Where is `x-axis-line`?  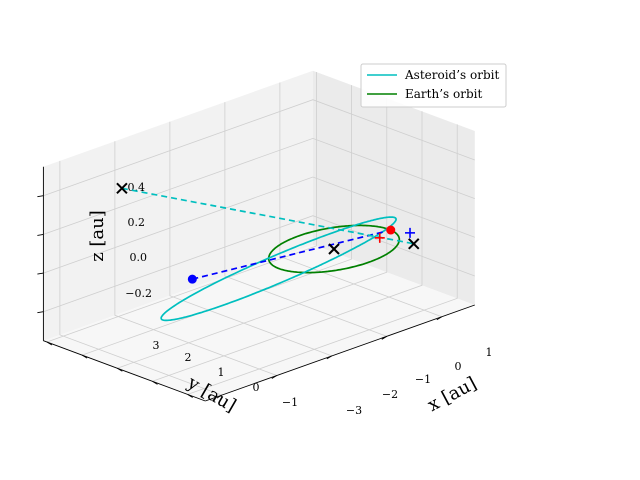 x-axis-line is located at coordinates (340, 353).